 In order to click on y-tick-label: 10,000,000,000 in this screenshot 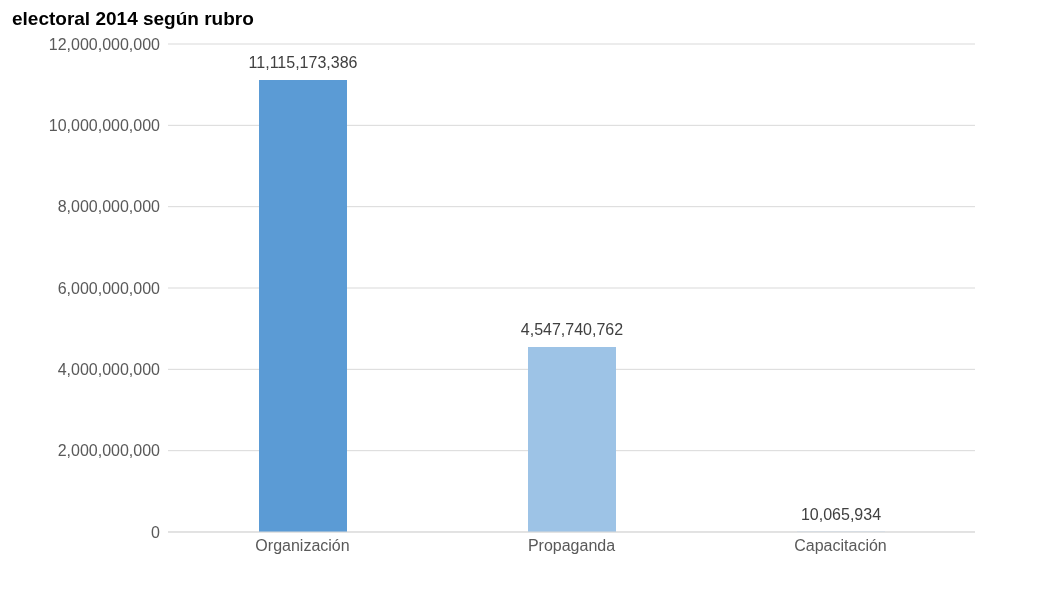, I will do `click(104, 126)`.